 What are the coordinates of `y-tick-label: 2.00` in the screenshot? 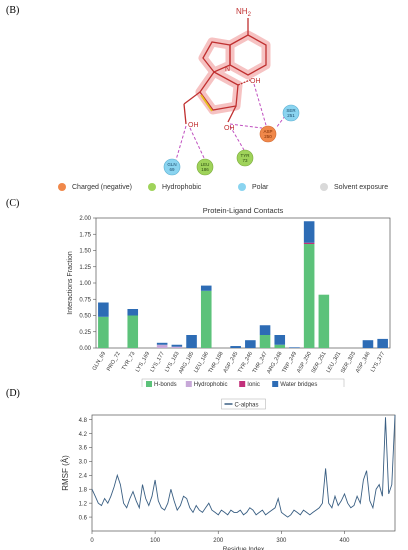 It's located at (85, 219).